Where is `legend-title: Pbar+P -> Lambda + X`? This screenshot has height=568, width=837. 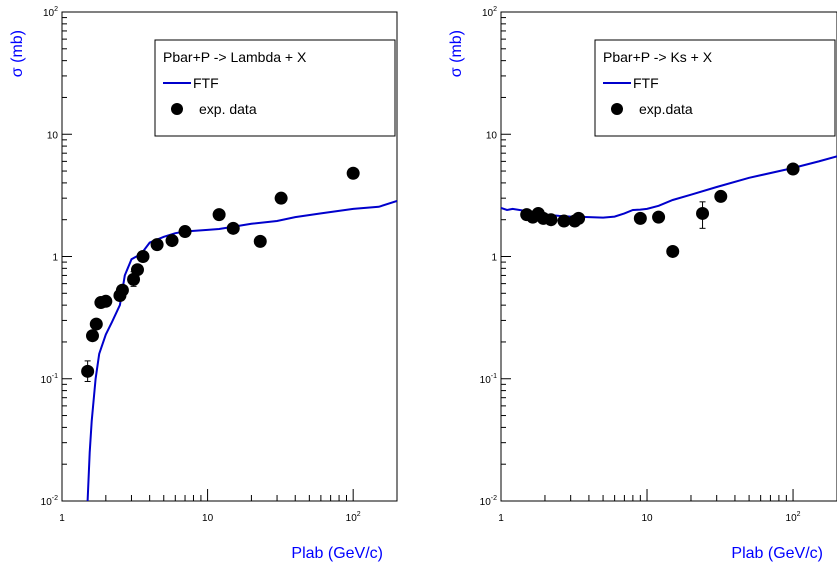 legend-title: Pbar+P -> Lambda + X is located at coordinates (235, 57).